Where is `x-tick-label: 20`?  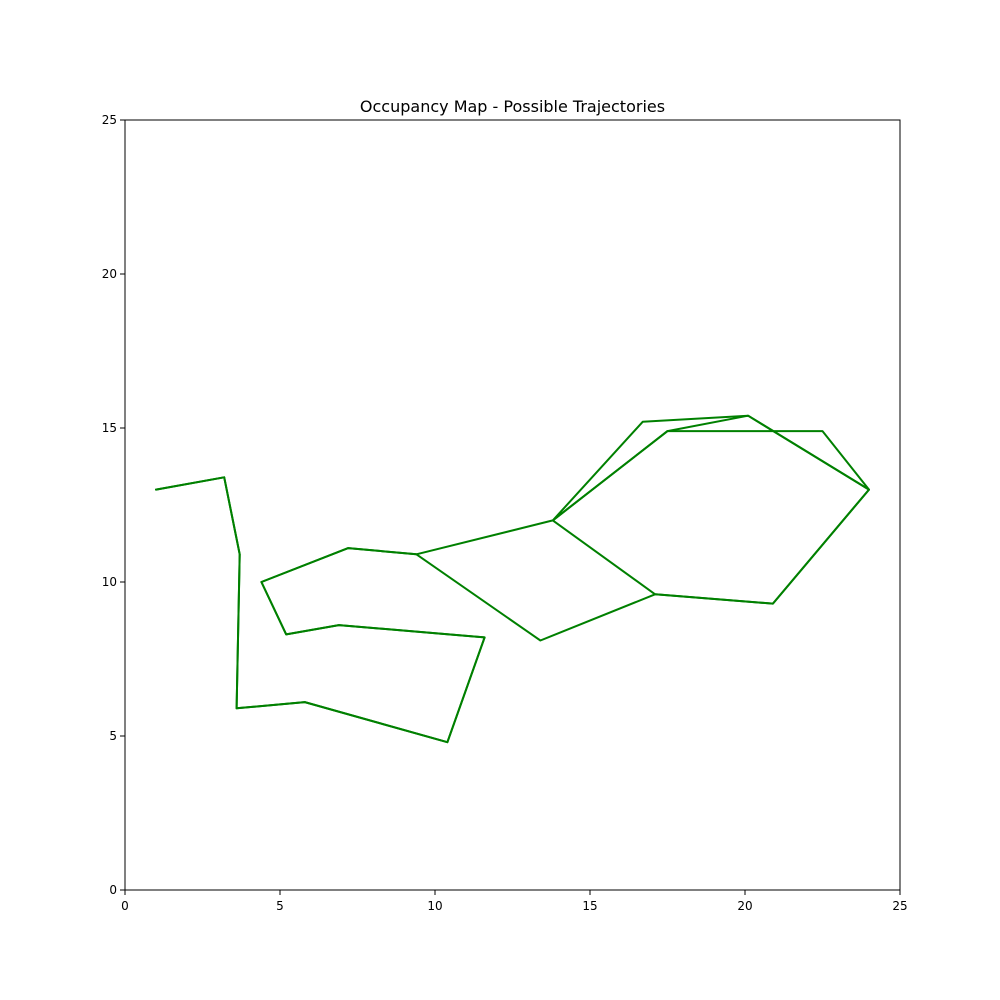
x-tick-label: 20 is located at coordinates (744, 906).